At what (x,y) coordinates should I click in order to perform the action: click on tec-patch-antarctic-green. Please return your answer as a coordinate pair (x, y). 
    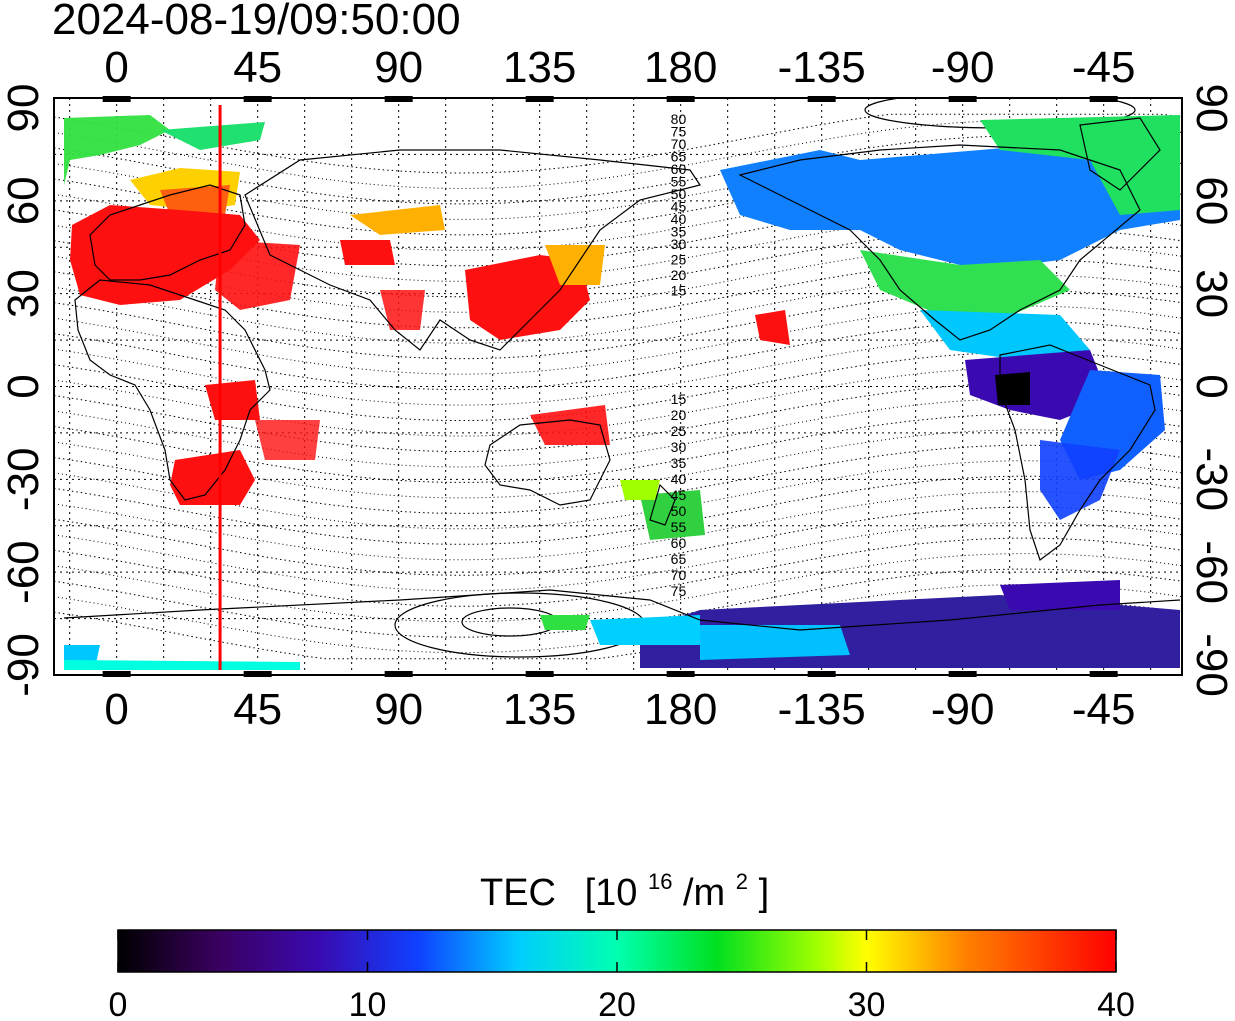
    Looking at the image, I should click on (565, 622).